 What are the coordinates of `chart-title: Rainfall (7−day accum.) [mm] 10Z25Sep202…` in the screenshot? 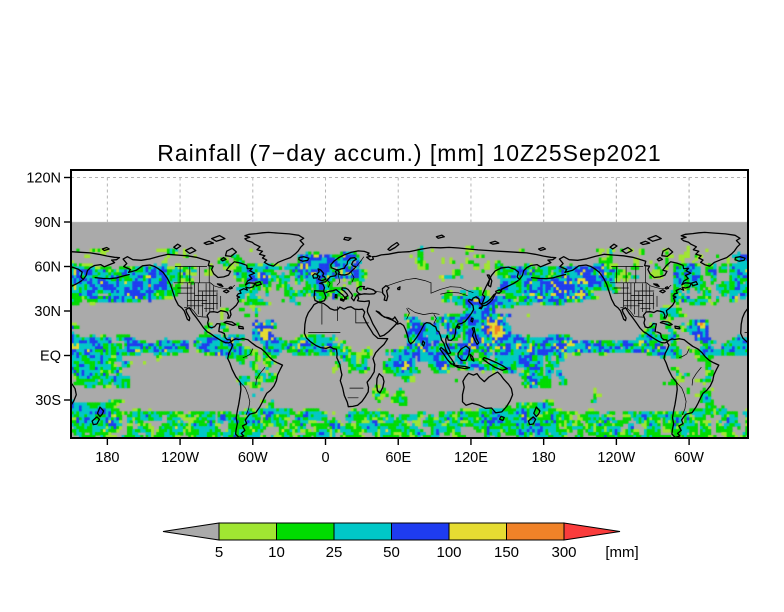 It's located at (409, 153).